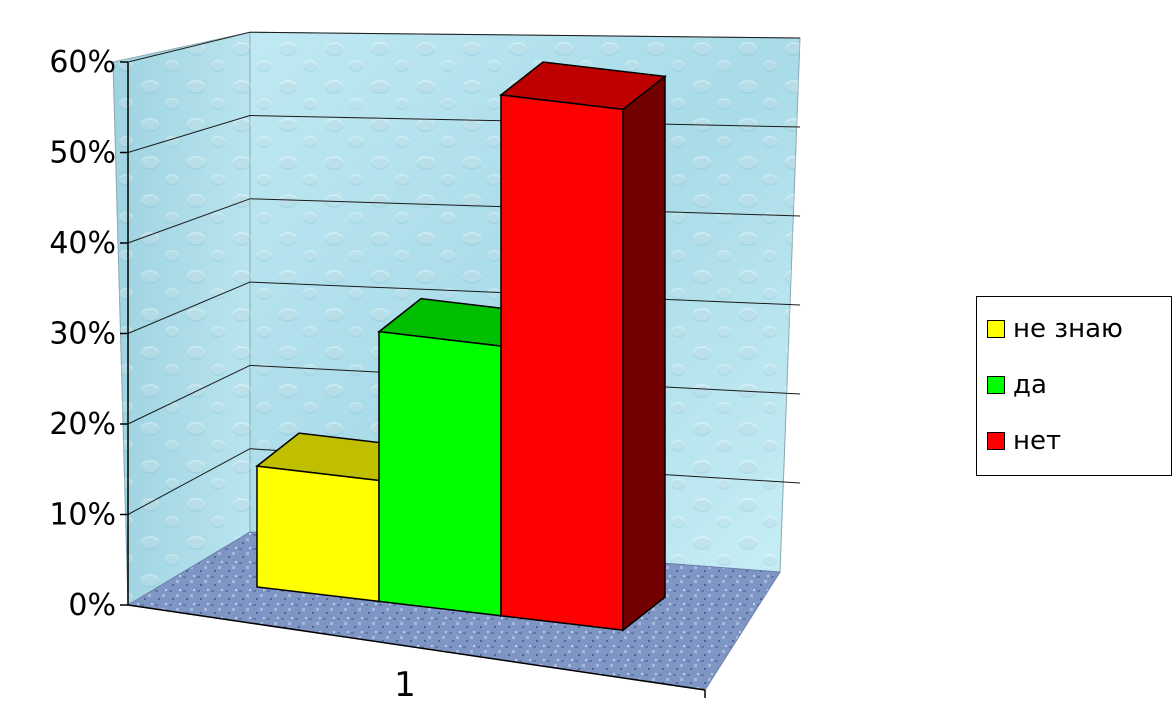  I want to click on legend-label-3: нет, so click(1037, 441).